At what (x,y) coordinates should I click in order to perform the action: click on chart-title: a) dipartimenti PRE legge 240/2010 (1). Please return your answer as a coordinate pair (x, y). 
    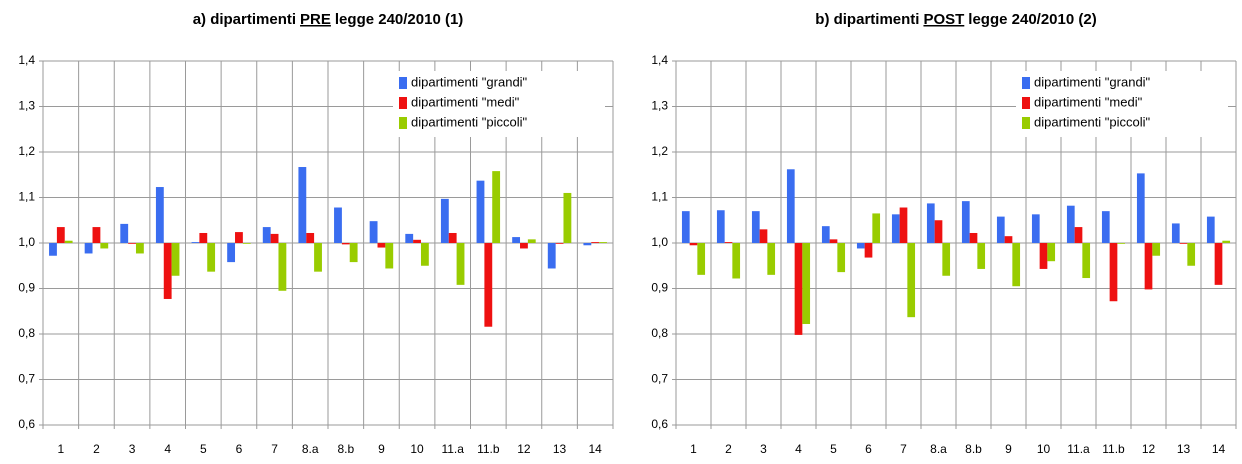
    Looking at the image, I should click on (328, 19).